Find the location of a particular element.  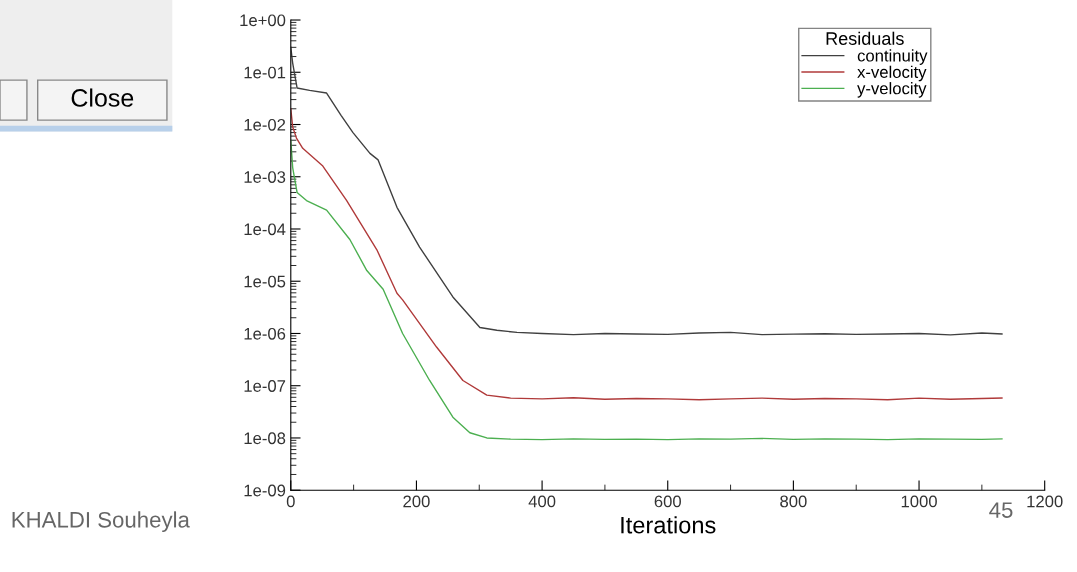

text: 45 is located at coordinates (1001, 510).